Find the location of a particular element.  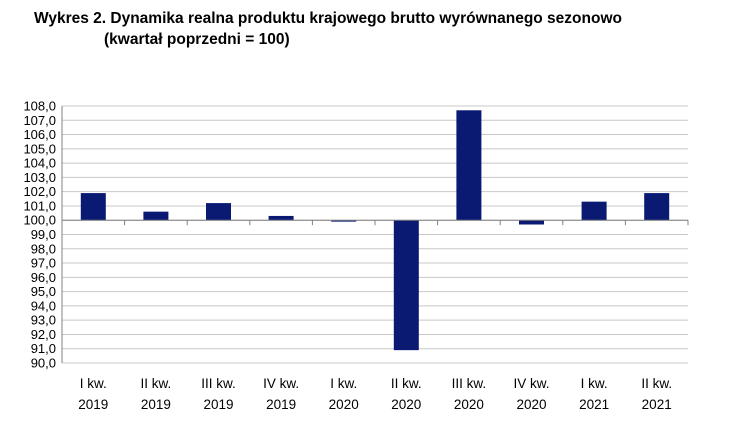

y-tick-label: 102,0 is located at coordinates (39, 191).